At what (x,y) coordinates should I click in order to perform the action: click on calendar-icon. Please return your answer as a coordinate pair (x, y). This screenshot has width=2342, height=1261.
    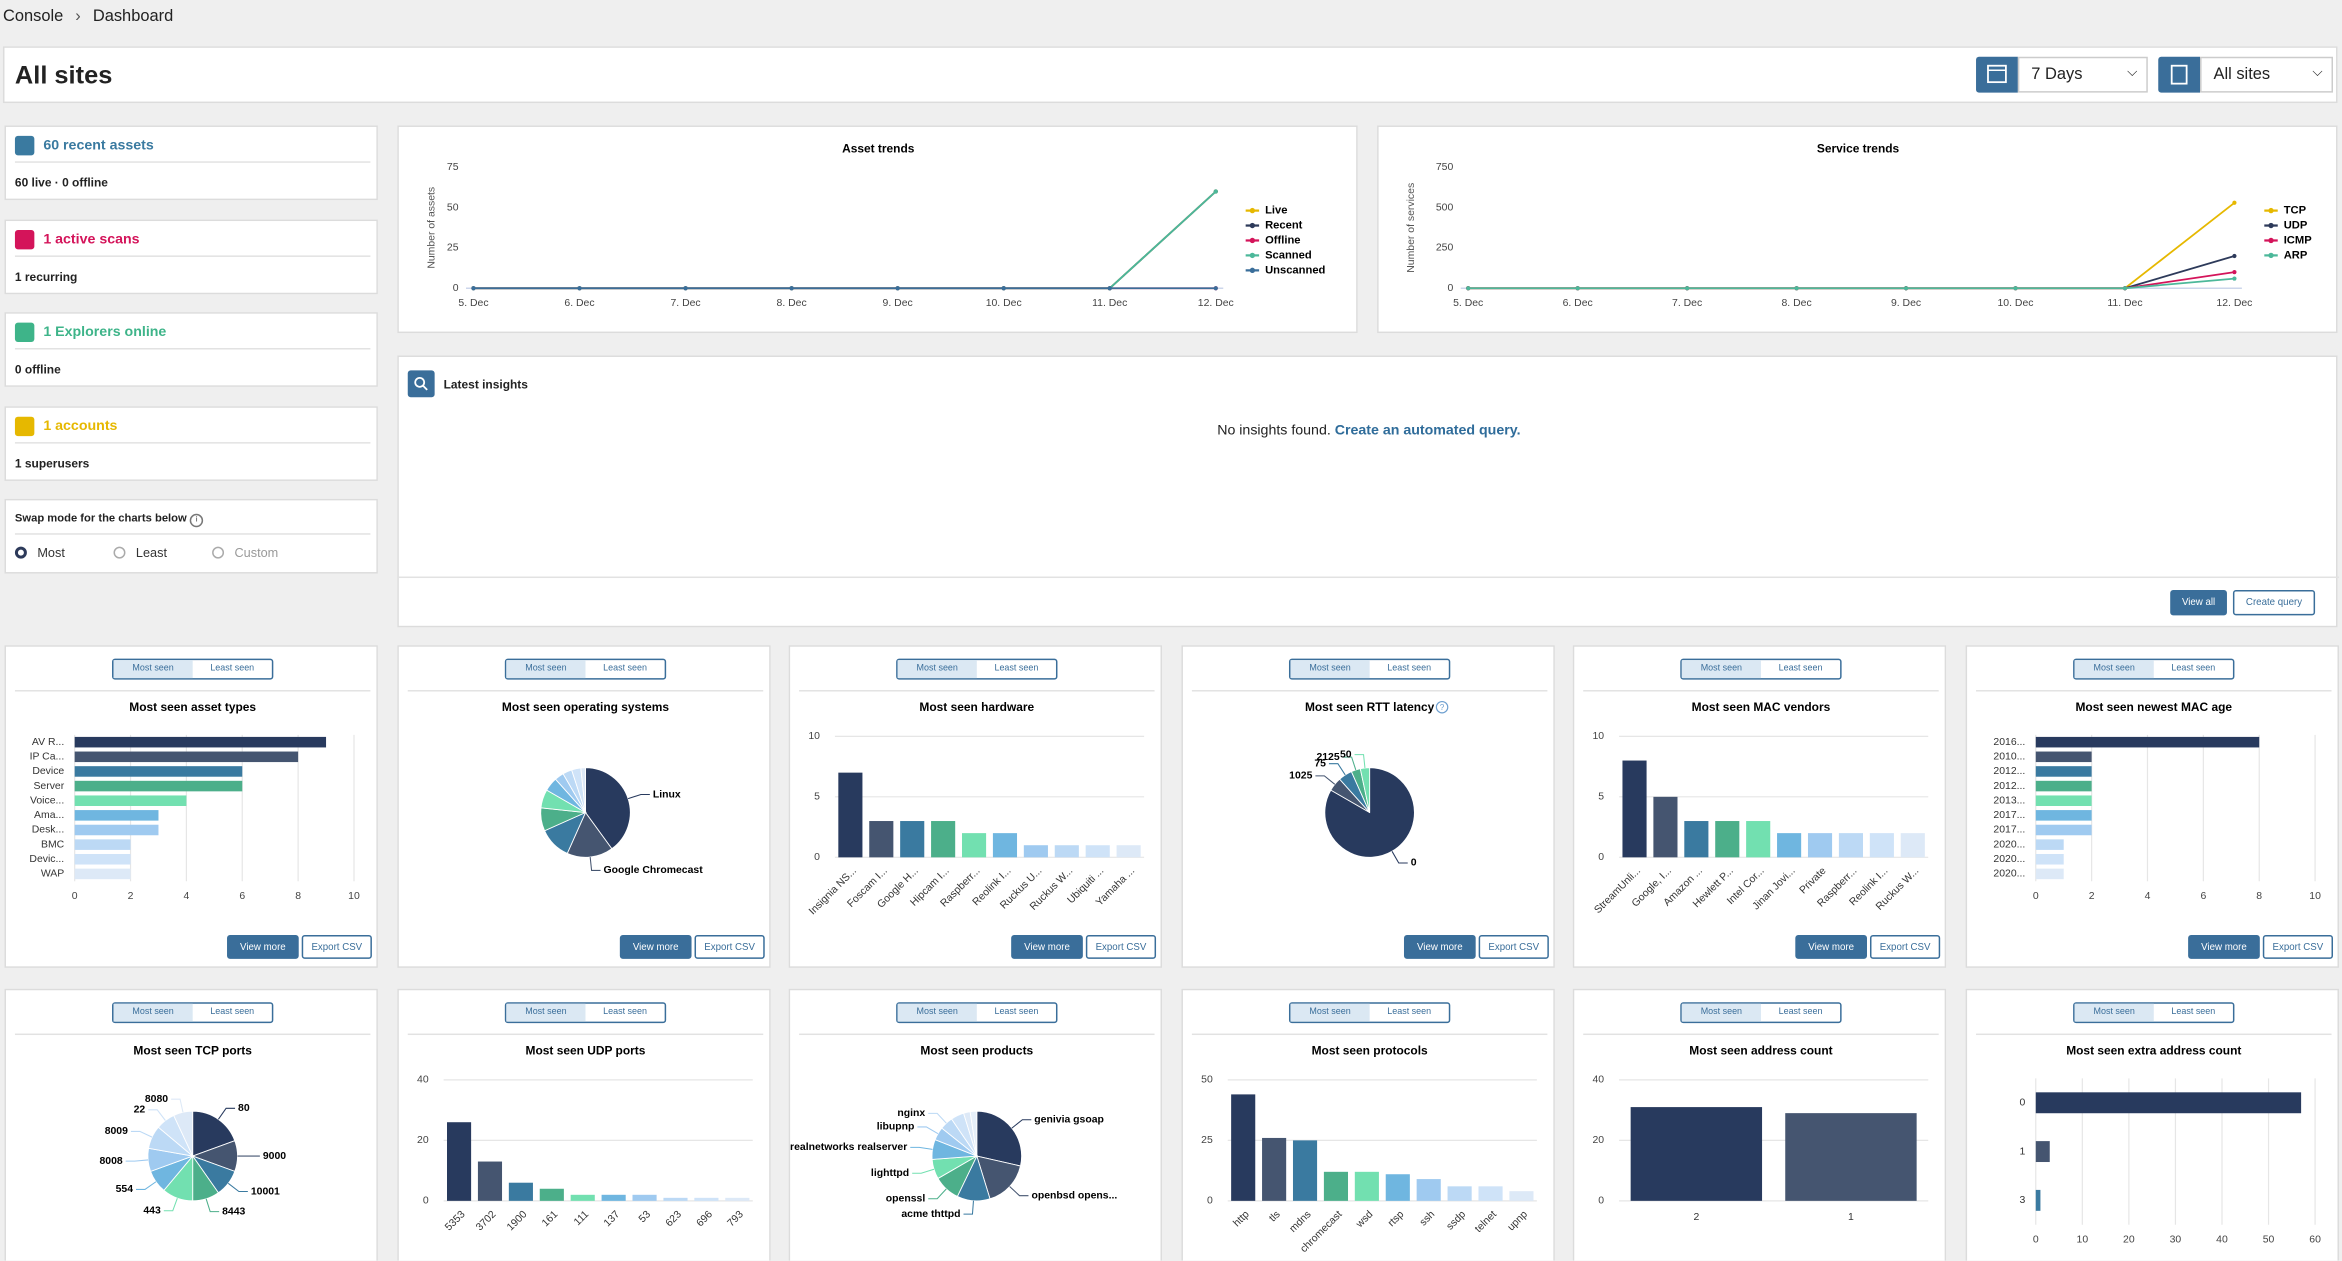
    Looking at the image, I should click on (1997, 74).